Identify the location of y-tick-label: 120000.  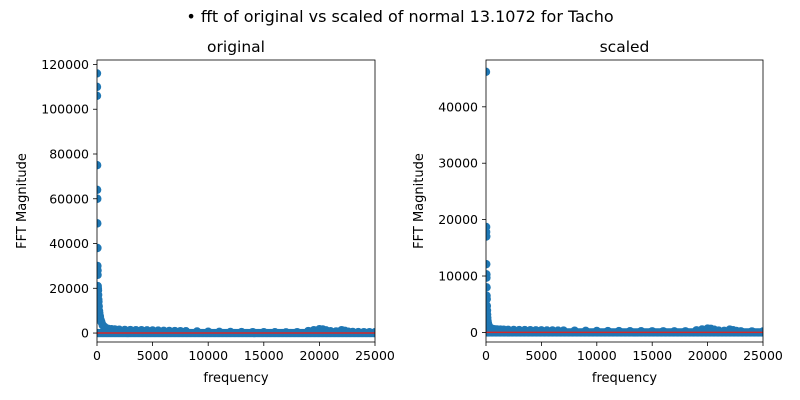
(65, 64).